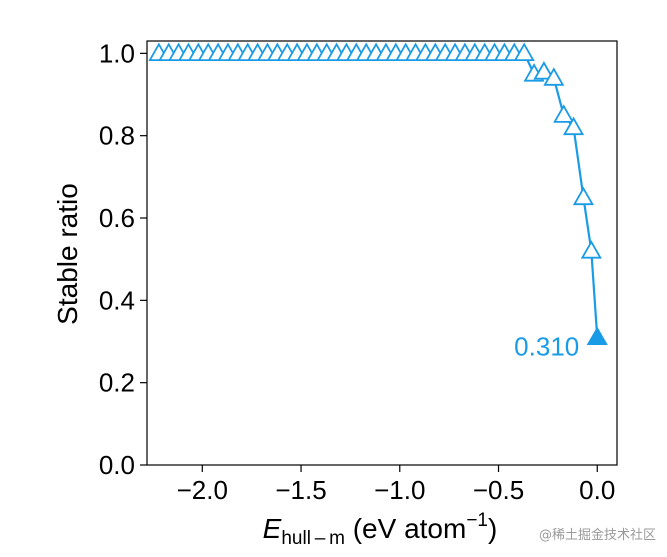  Describe the element at coordinates (597, 535) in the screenshot. I see `watermark-text: @稀土掘金技术社区` at that location.